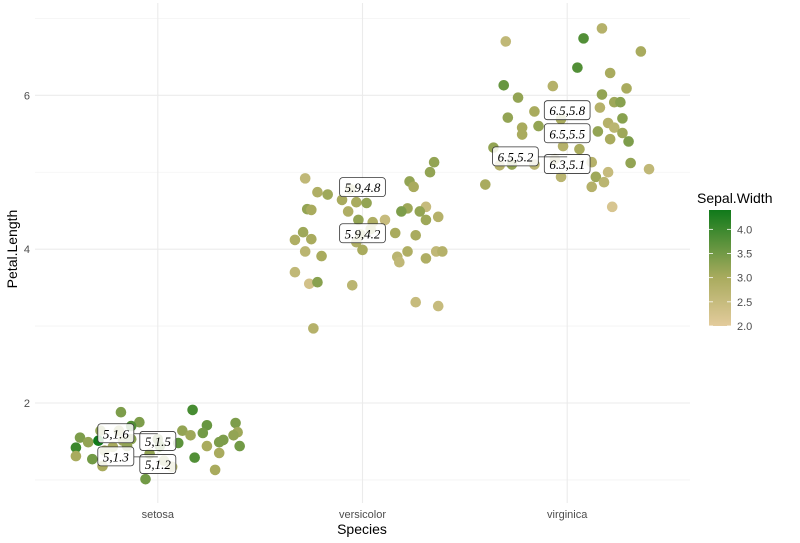 This screenshot has width=800, height=543. I want to click on label-text: 6.5,5.5, so click(567, 133).